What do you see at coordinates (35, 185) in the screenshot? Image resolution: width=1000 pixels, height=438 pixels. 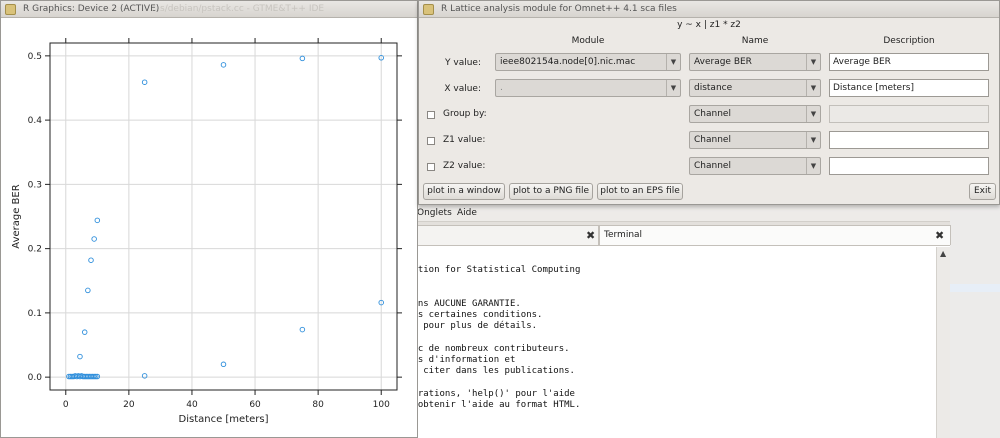 I see `y-tick-label: 0.3` at bounding box center [35, 185].